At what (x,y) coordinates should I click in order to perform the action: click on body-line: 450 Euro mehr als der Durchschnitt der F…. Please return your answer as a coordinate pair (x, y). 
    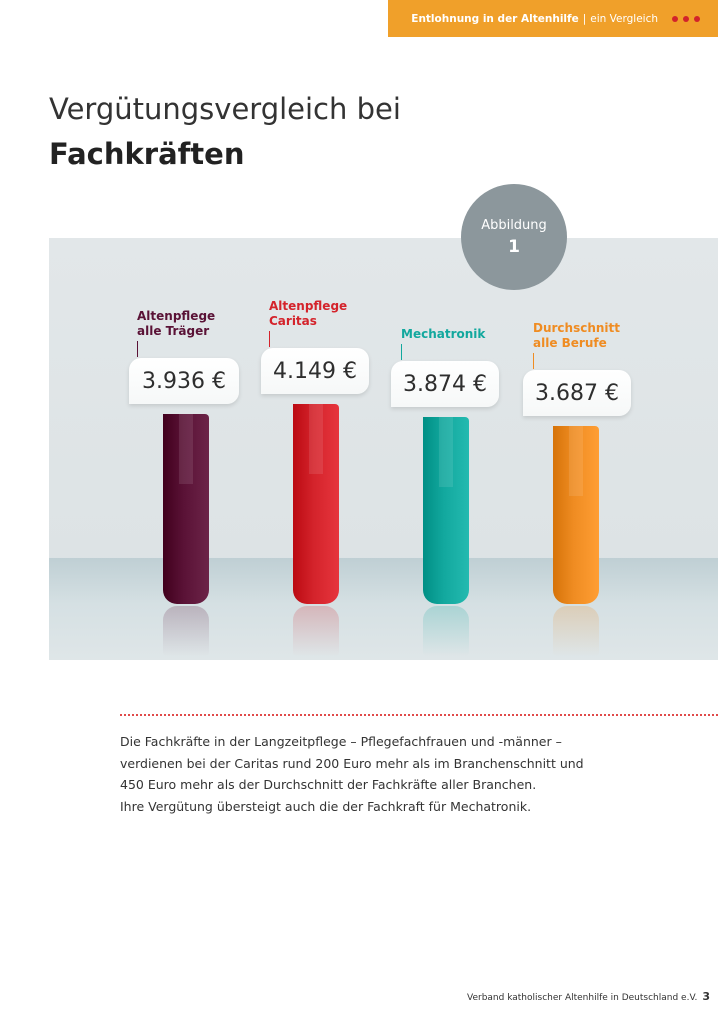
    Looking at the image, I should click on (328, 784).